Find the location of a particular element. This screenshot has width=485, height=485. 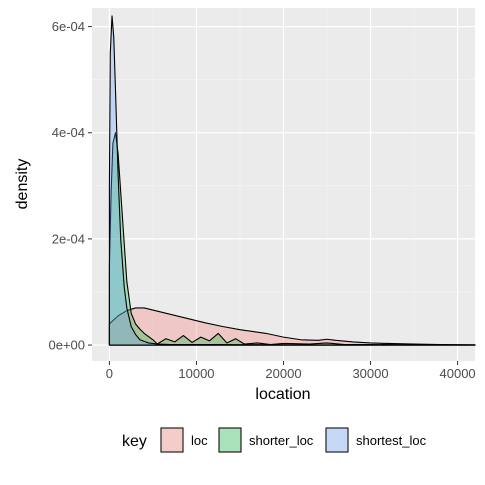

density-area-loc is located at coordinates (292, 326).